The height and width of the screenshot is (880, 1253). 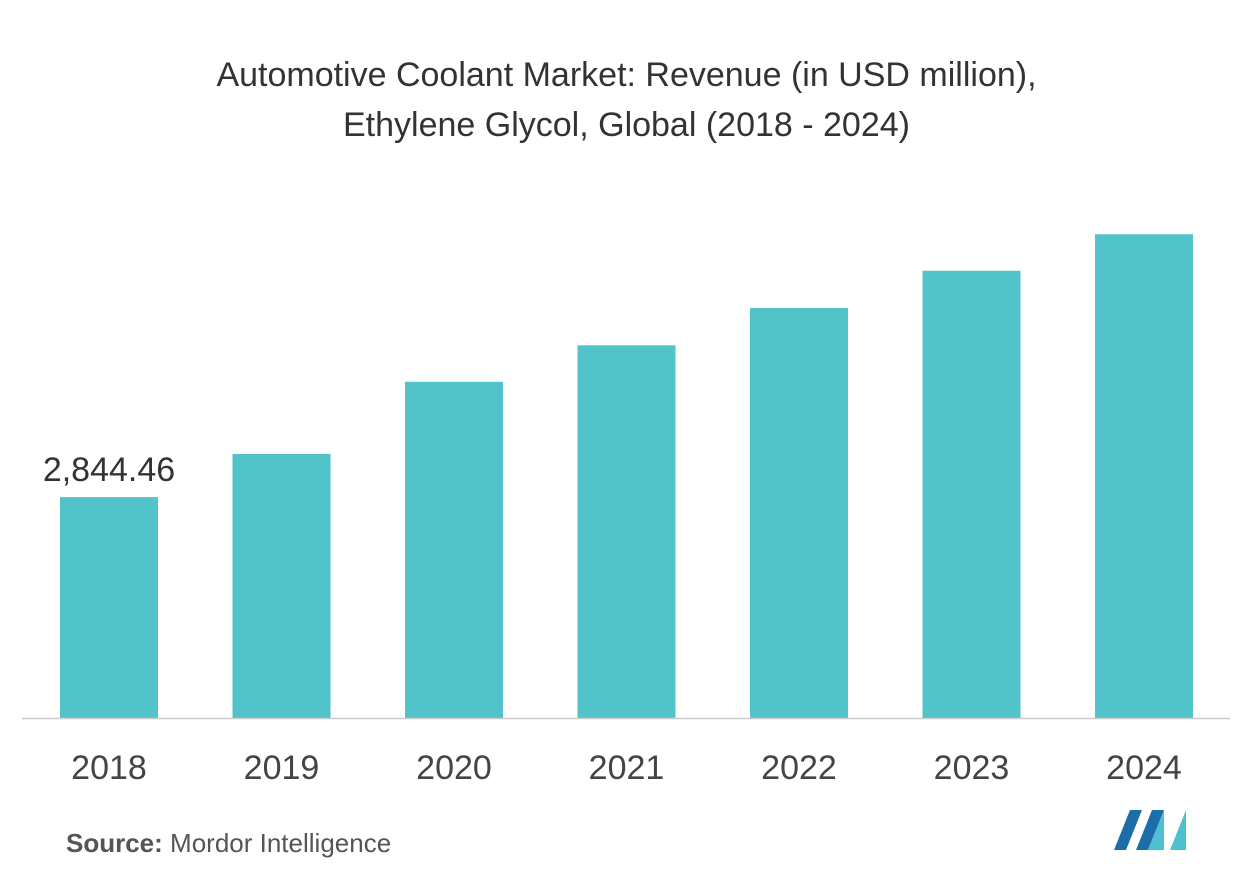 I want to click on x-tick-labels: 2018 2019 2020 2021 2022 2023 2024, so click(x=626, y=768).